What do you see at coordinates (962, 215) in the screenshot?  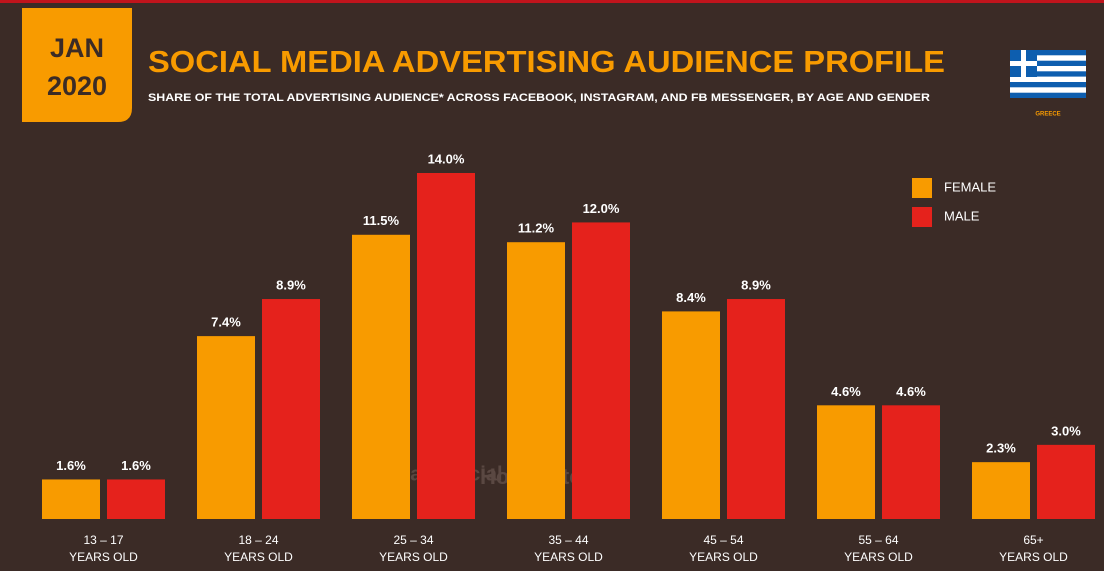 I see `legend-label: MALE` at bounding box center [962, 215].